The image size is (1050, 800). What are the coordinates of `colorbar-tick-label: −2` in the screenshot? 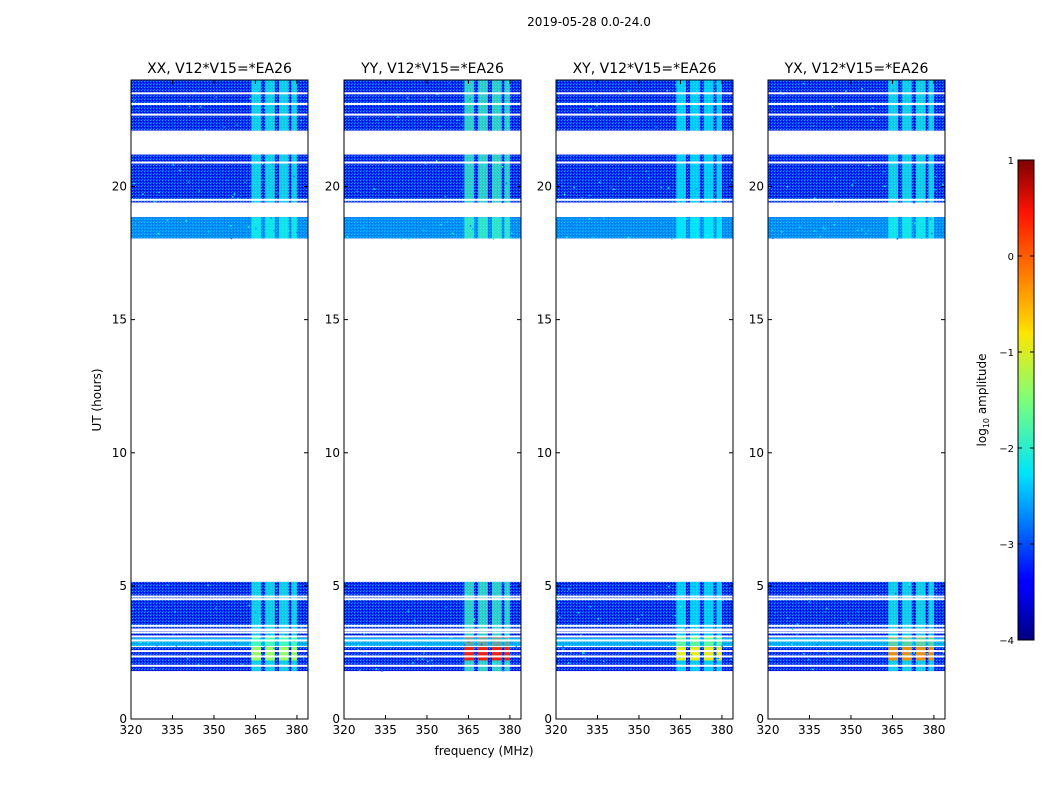 It's located at (1006, 449).